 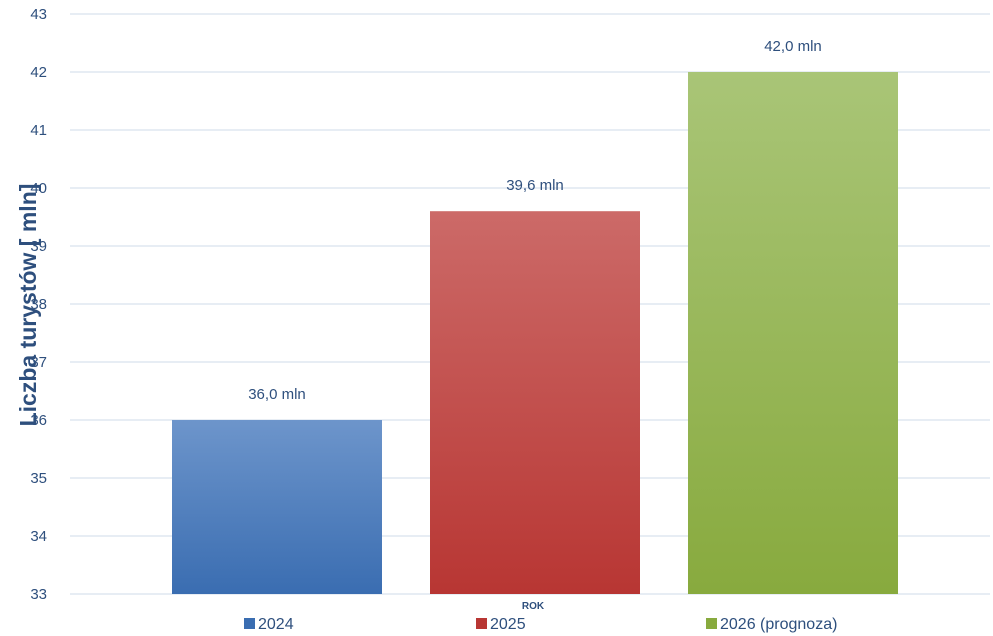 I want to click on y-tick-label: 40, so click(x=38, y=188).